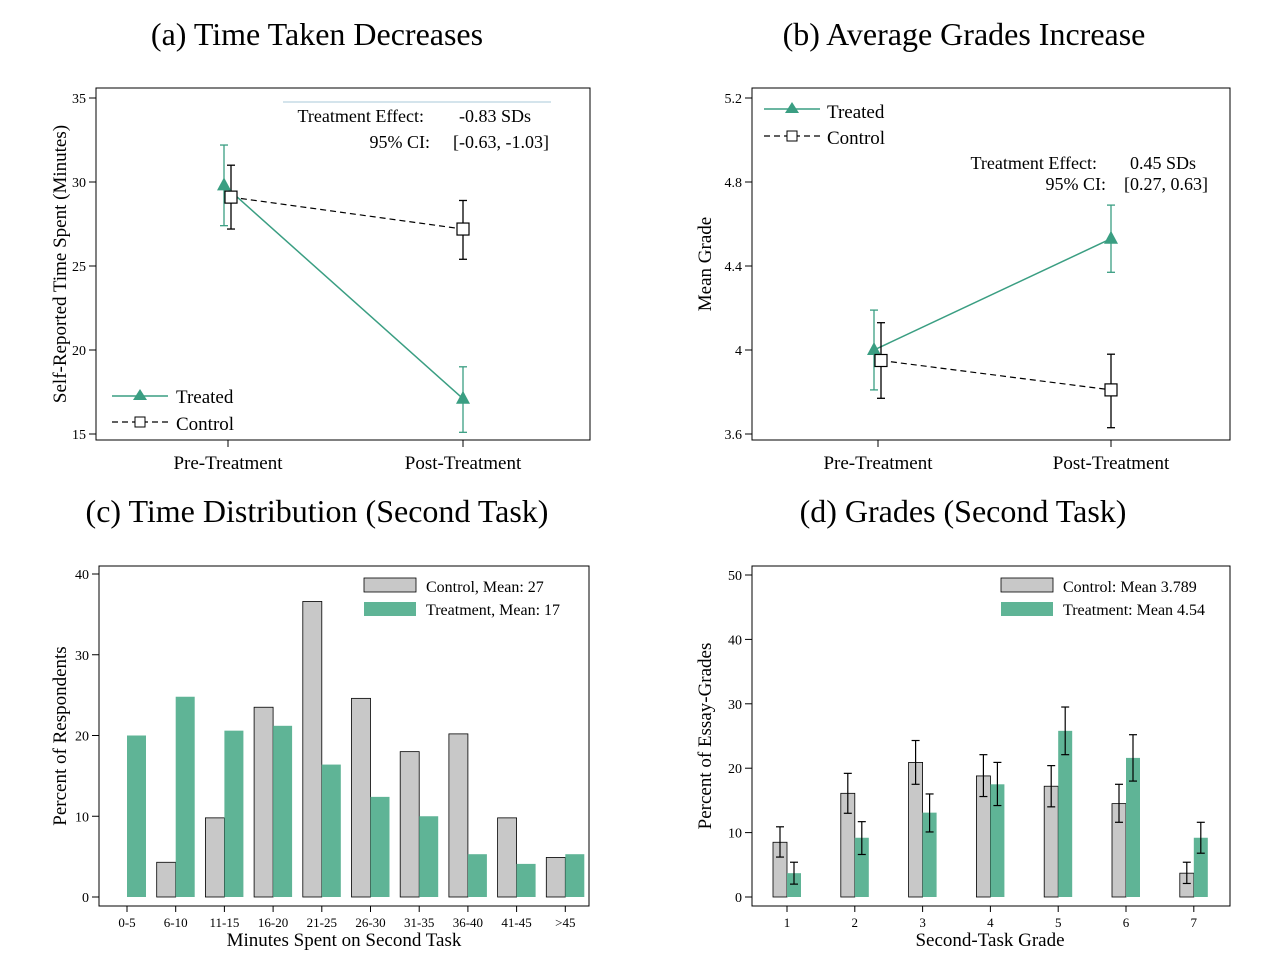 The width and height of the screenshot is (1280, 973). I want to click on panel-a-ci-value: [-0.63, -1.03], so click(501, 142).